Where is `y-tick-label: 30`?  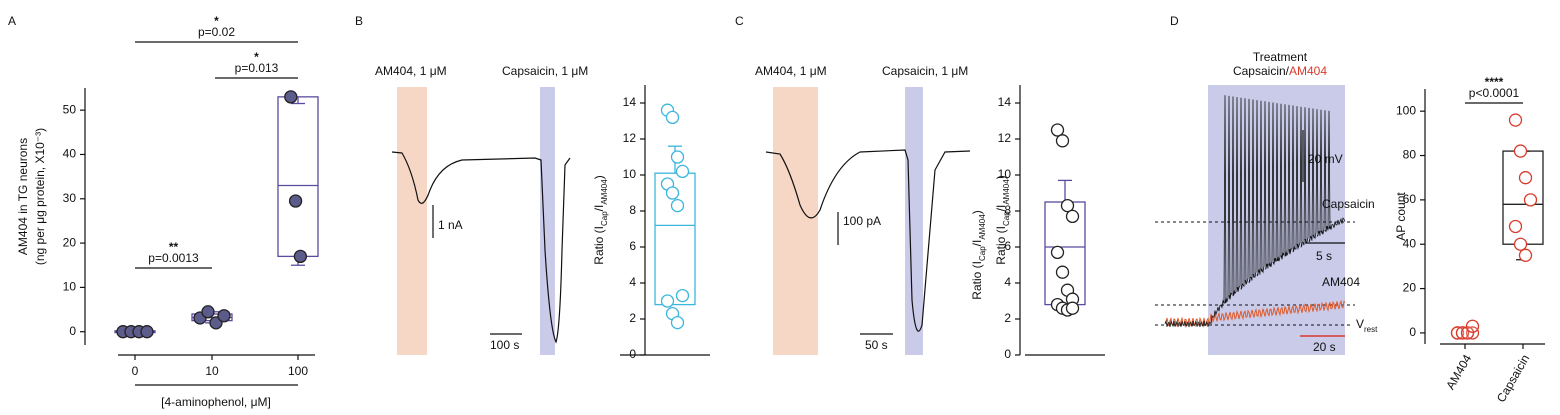 y-tick-label: 30 is located at coordinates (70, 198).